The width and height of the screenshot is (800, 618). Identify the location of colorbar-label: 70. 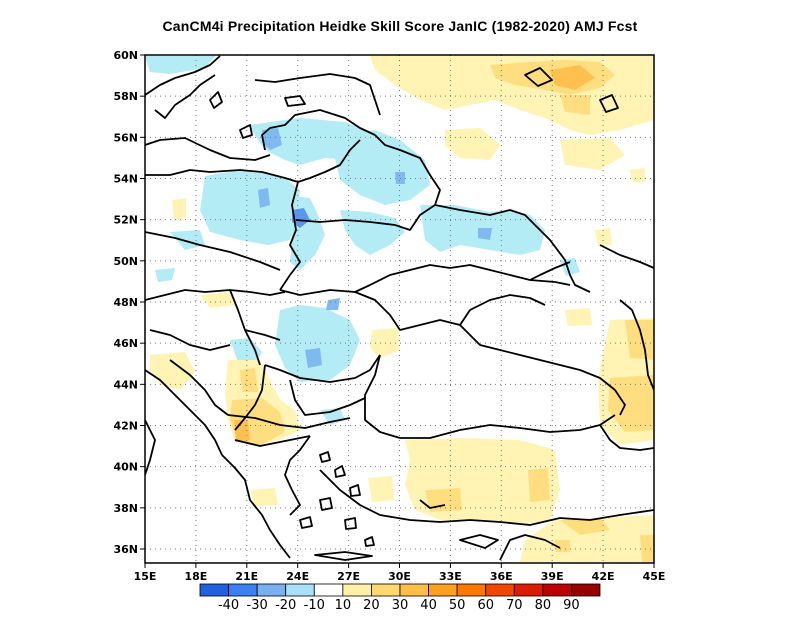
(514, 605).